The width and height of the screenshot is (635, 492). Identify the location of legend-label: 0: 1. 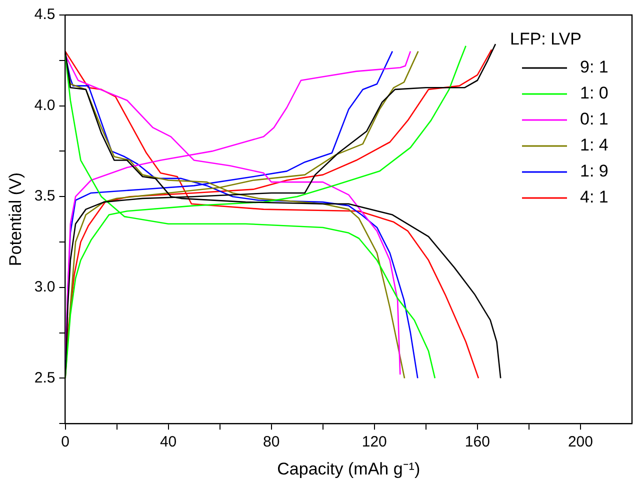
(594, 119).